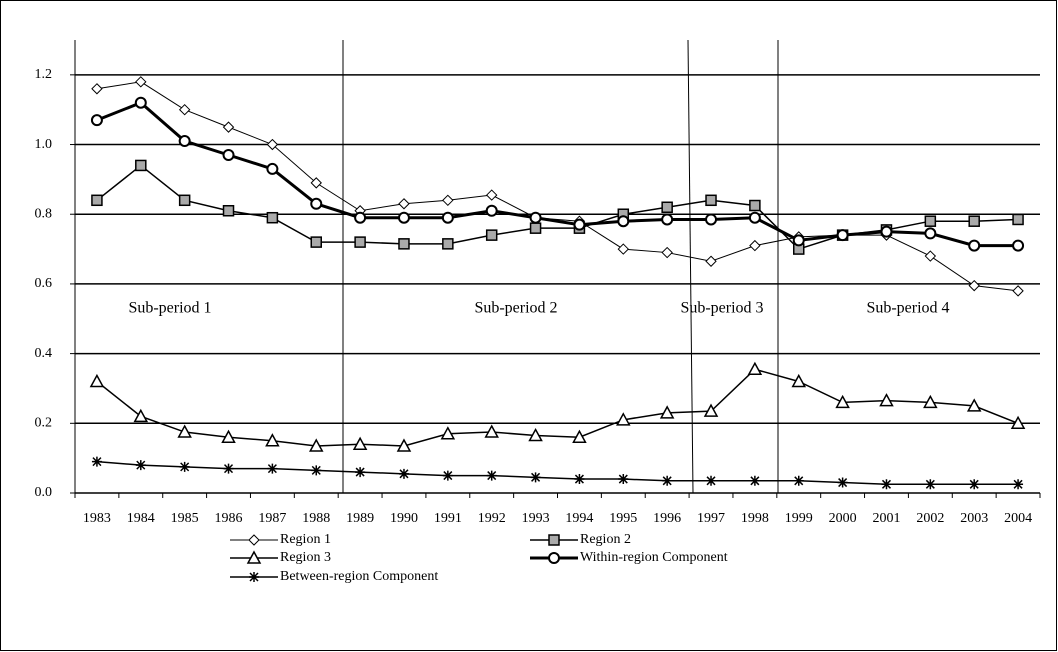 The width and height of the screenshot is (1058, 652). I want to click on annotation: Sub-period 3, so click(721, 308).